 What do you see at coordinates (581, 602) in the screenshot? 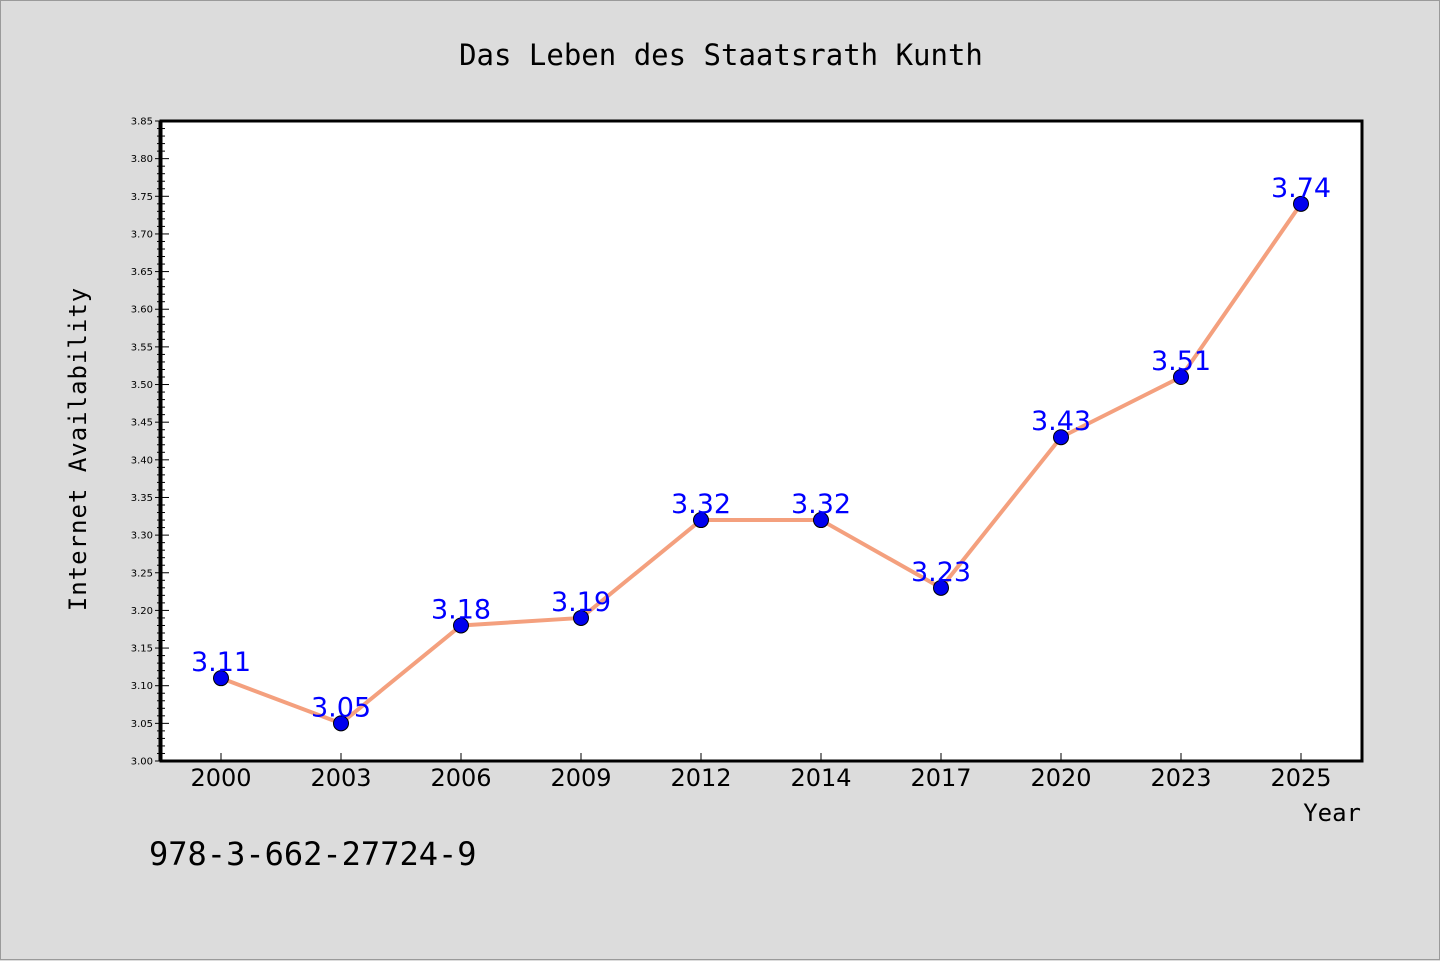
I see `data-label: 3.19` at bounding box center [581, 602].